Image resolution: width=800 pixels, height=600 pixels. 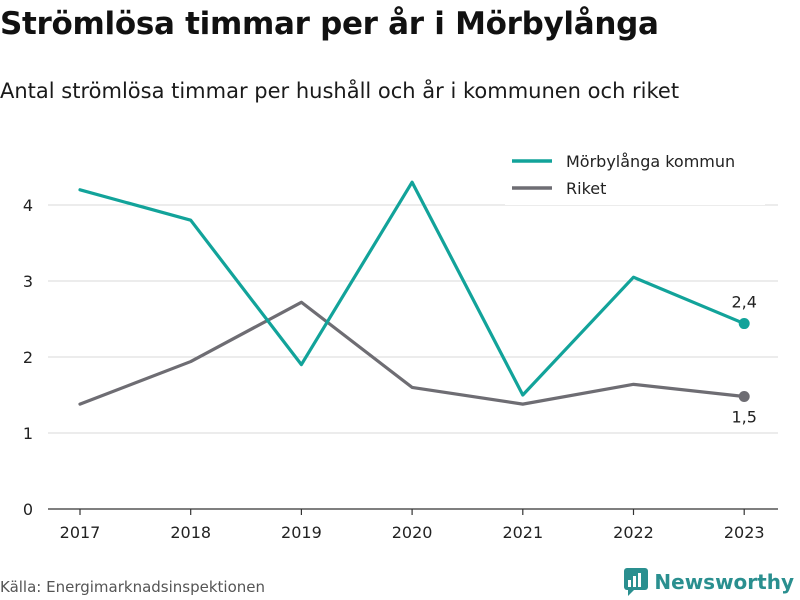 What do you see at coordinates (133, 587) in the screenshot?
I see `source-note: Källa: Energimarknadsinspektionen` at bounding box center [133, 587].